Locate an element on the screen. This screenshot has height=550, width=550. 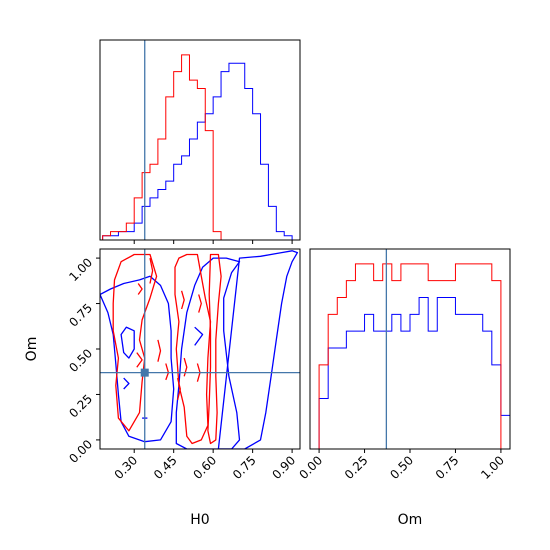
om-histogram-frame is located at coordinates (410, 349).